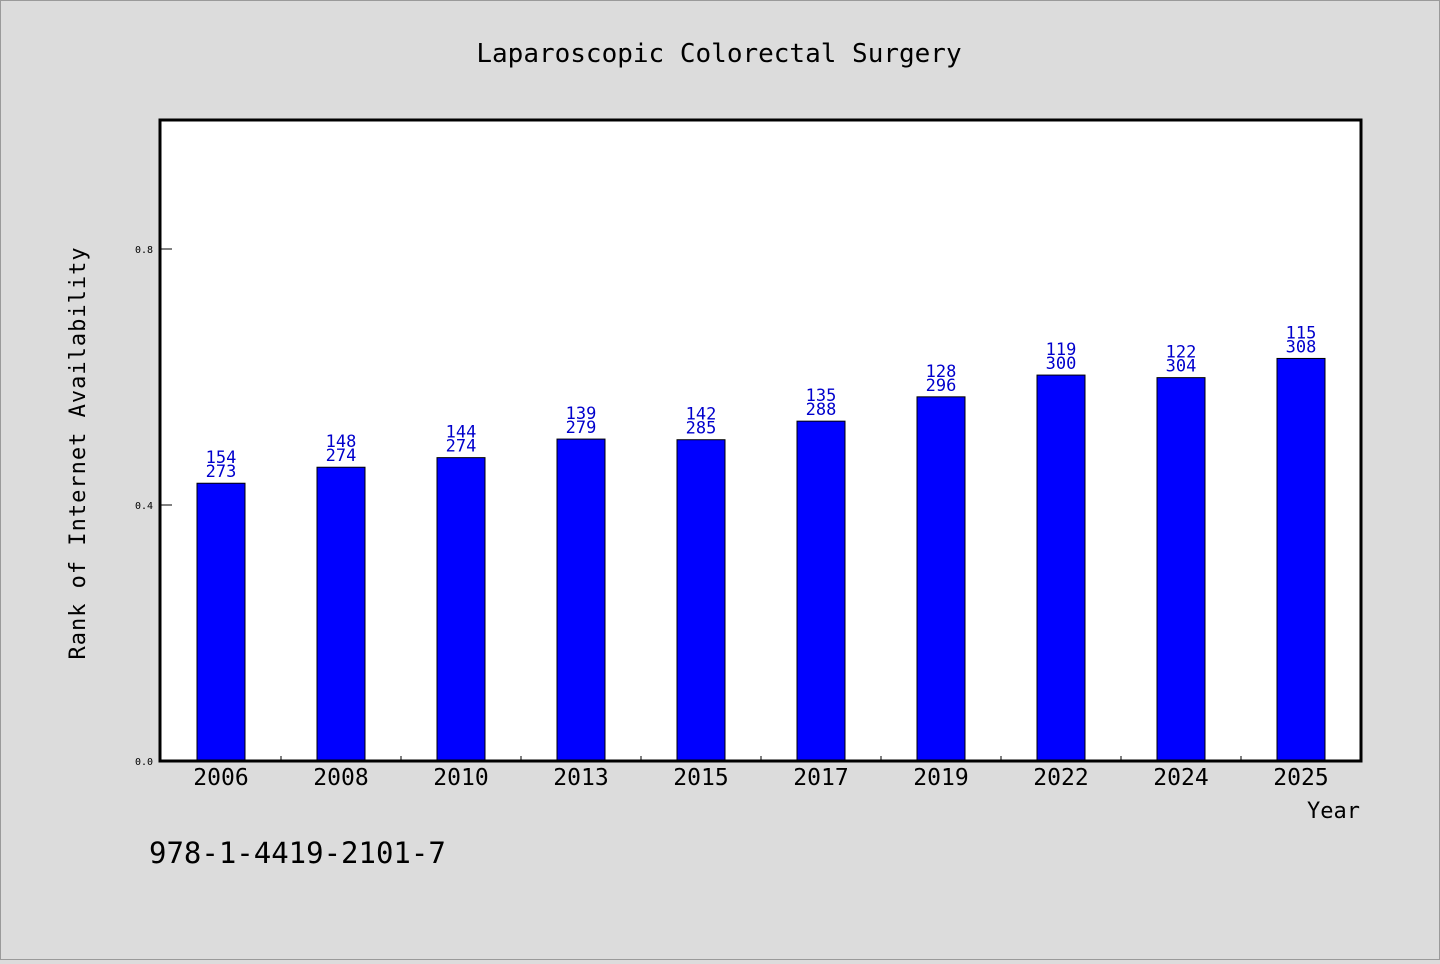 The height and width of the screenshot is (964, 1440). I want to click on x-axis-label: Year, so click(1333, 811).